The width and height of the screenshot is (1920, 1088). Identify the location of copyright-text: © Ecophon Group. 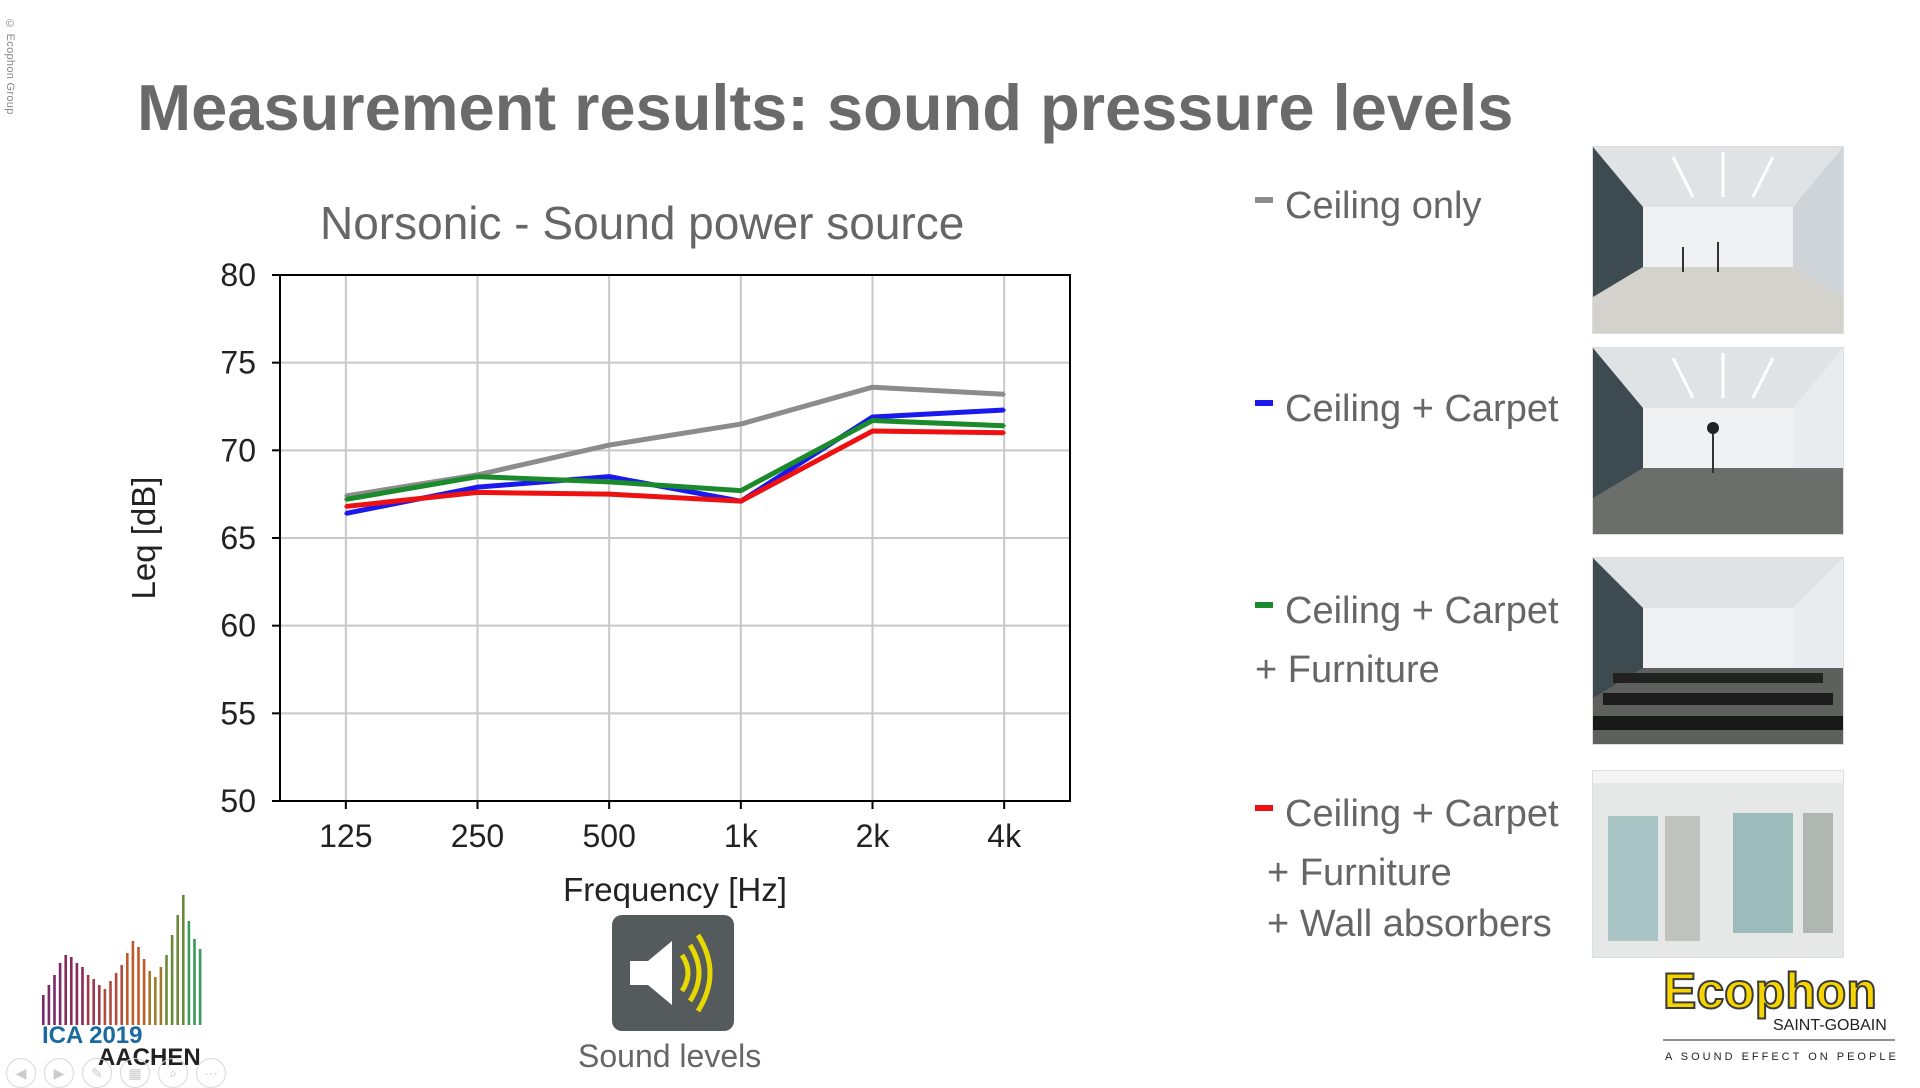
(10, 66).